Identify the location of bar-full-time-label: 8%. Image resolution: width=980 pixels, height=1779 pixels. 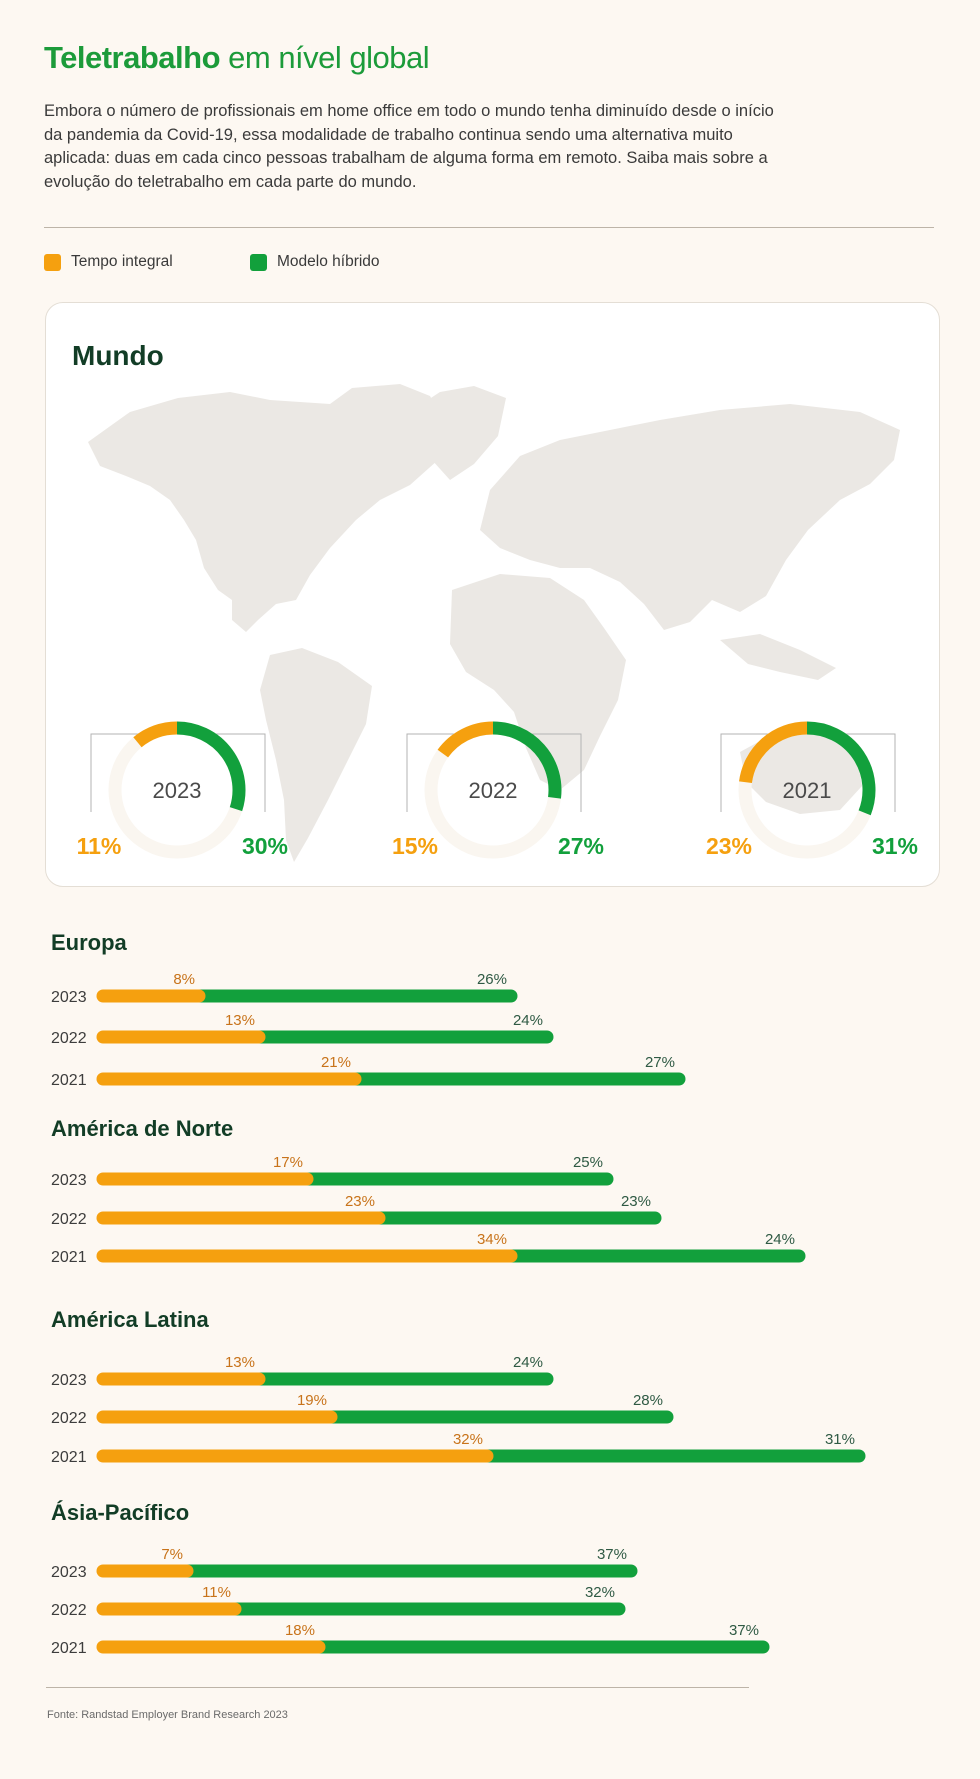
(184, 979).